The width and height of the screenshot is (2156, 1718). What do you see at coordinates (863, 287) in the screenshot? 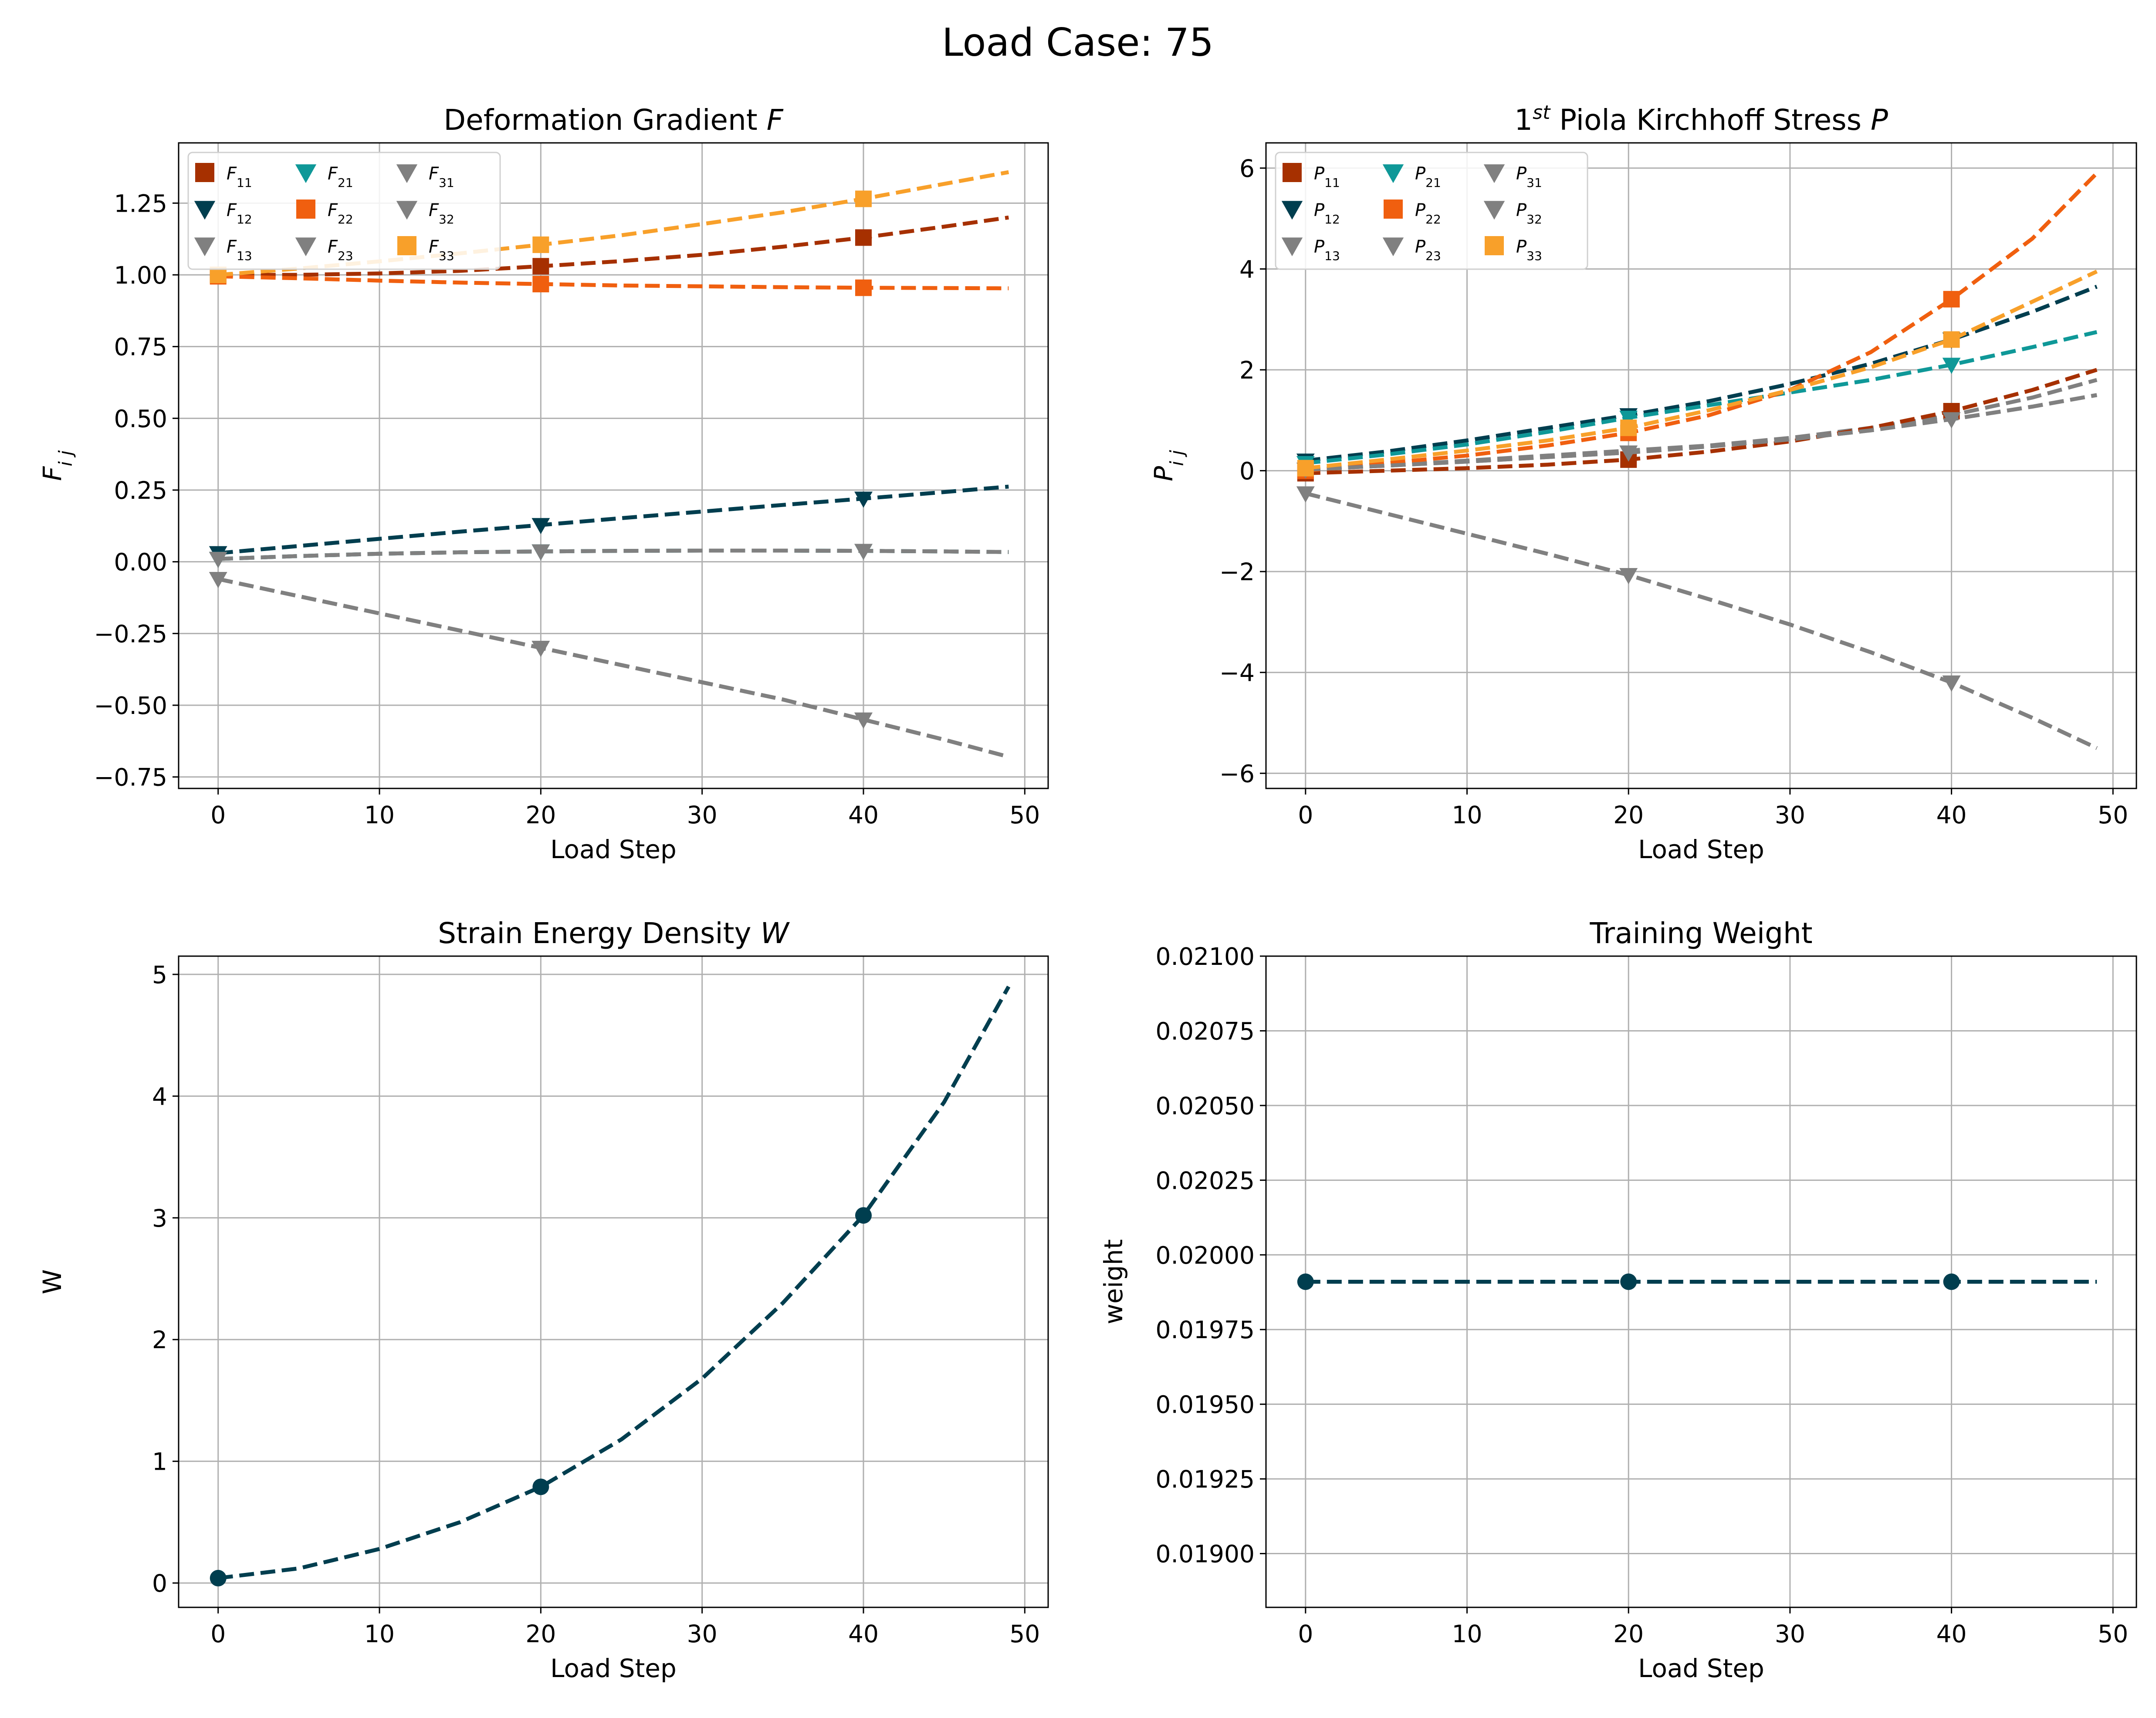
I see `data-point-F22` at bounding box center [863, 287].